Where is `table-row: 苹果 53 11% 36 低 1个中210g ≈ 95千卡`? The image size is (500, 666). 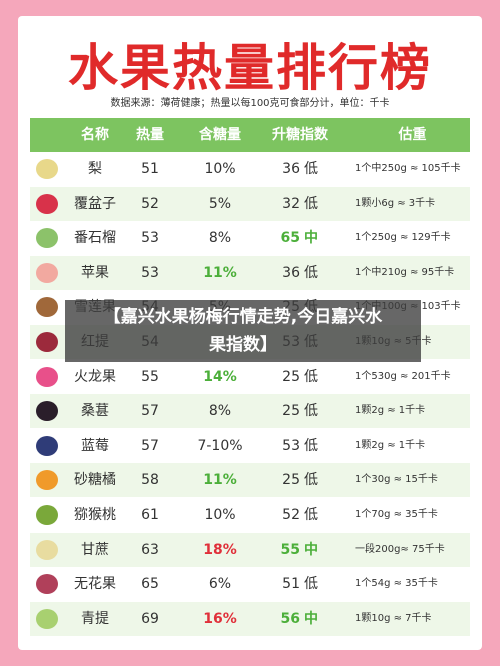
table-row: 苹果 53 11% 36 低 1个中210g ≈ 95千卡 is located at coordinates (250, 272).